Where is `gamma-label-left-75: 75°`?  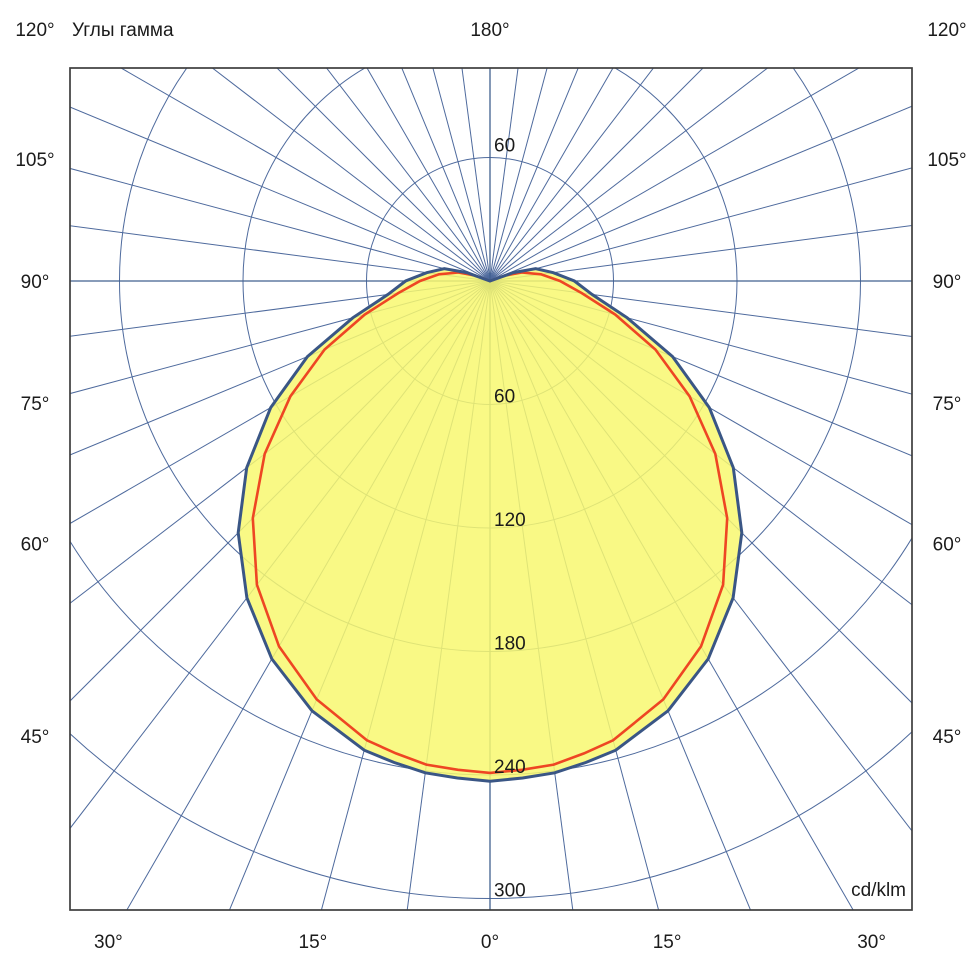
gamma-label-left-75: 75° is located at coordinates (35, 404).